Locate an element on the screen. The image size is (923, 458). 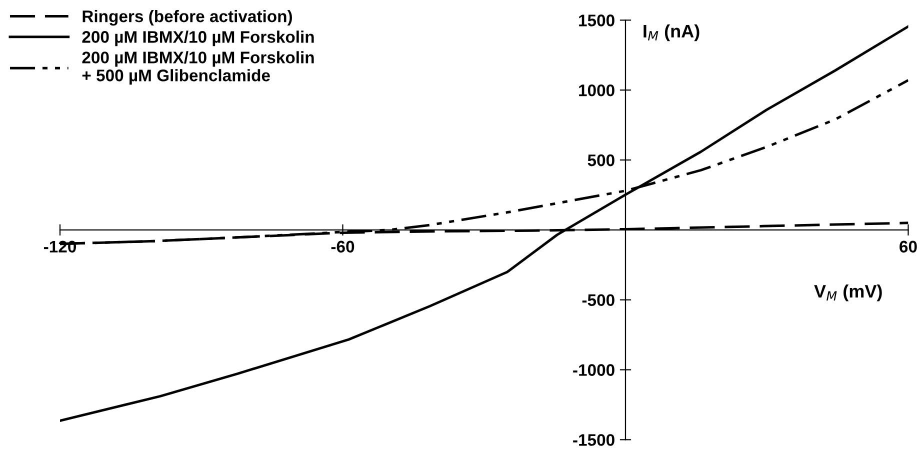
legend-label: Ringers (before activation) is located at coordinates (187, 18).